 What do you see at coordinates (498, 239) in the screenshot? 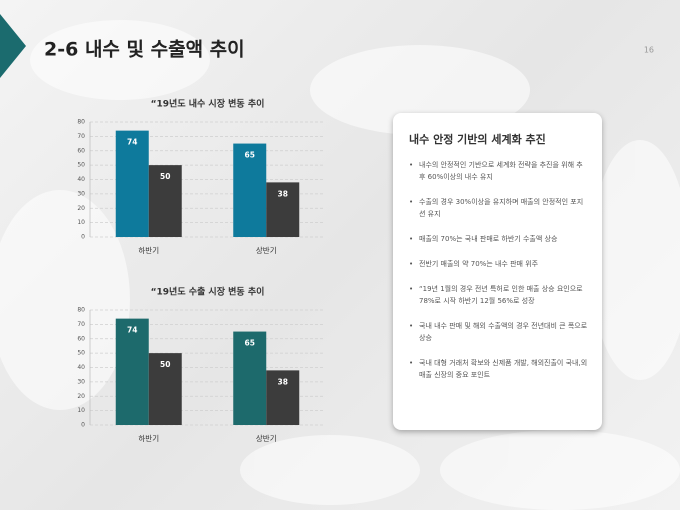
I see `bullet: 매출의 70%는 국내 판매로 하반기 수출액 상승` at bounding box center [498, 239].